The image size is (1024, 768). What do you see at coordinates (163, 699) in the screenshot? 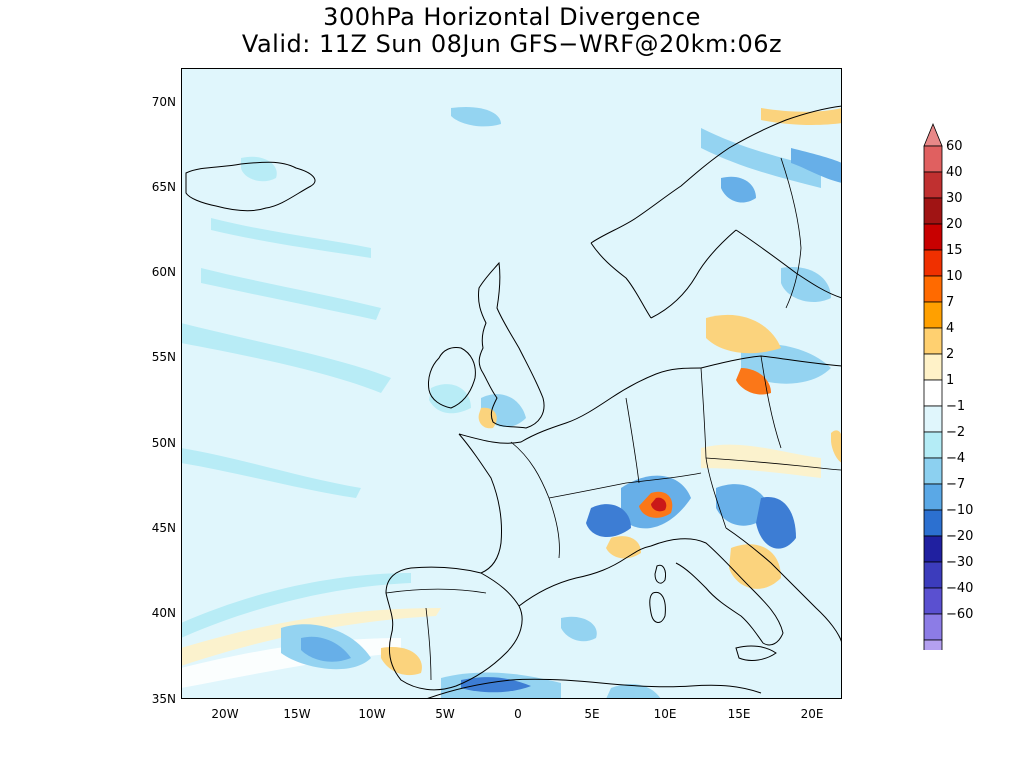
I see `lat-label: 35N` at bounding box center [163, 699].